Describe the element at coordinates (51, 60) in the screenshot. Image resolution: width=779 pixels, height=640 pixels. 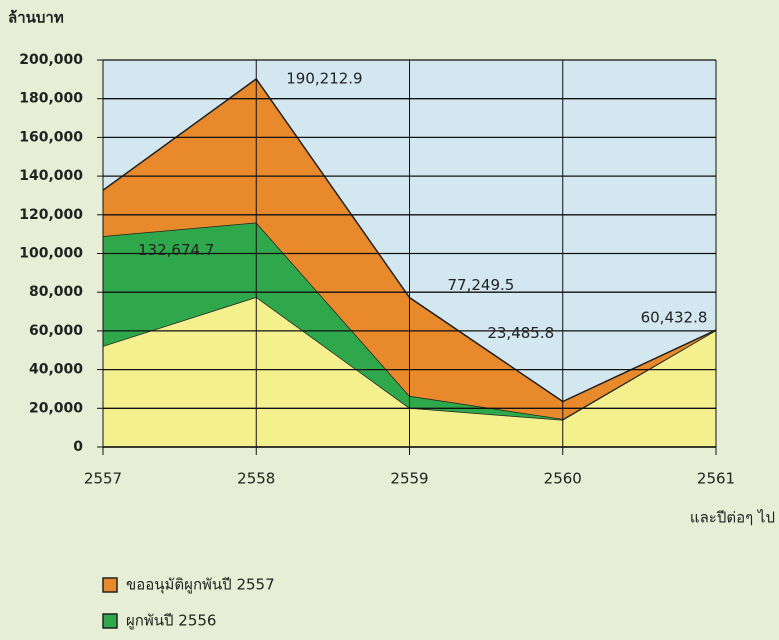
I see `y-tick-label: 200,000` at that location.